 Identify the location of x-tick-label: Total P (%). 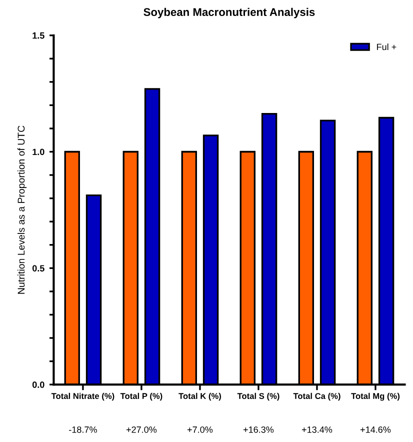
(141, 396).